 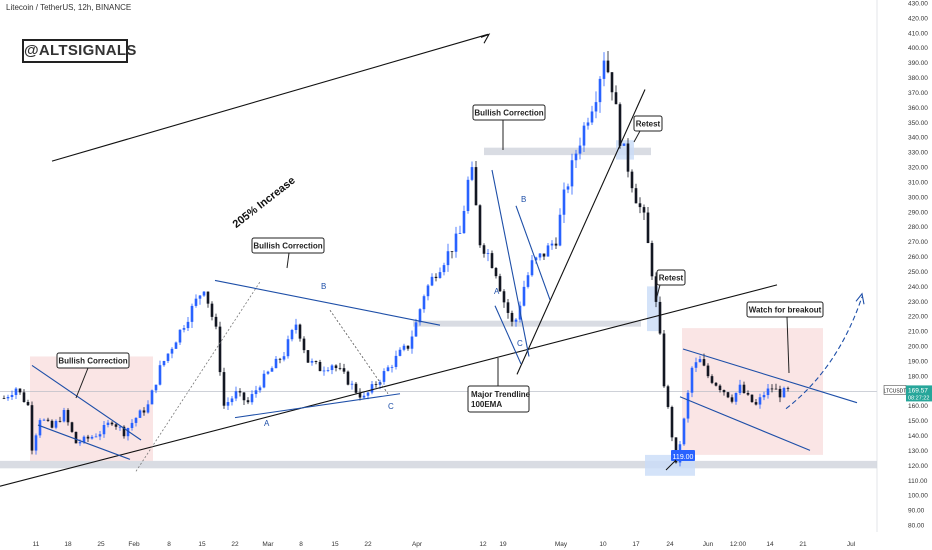 What do you see at coordinates (918, 481) in the screenshot?
I see `y-tick-label: 110.00` at bounding box center [918, 481].